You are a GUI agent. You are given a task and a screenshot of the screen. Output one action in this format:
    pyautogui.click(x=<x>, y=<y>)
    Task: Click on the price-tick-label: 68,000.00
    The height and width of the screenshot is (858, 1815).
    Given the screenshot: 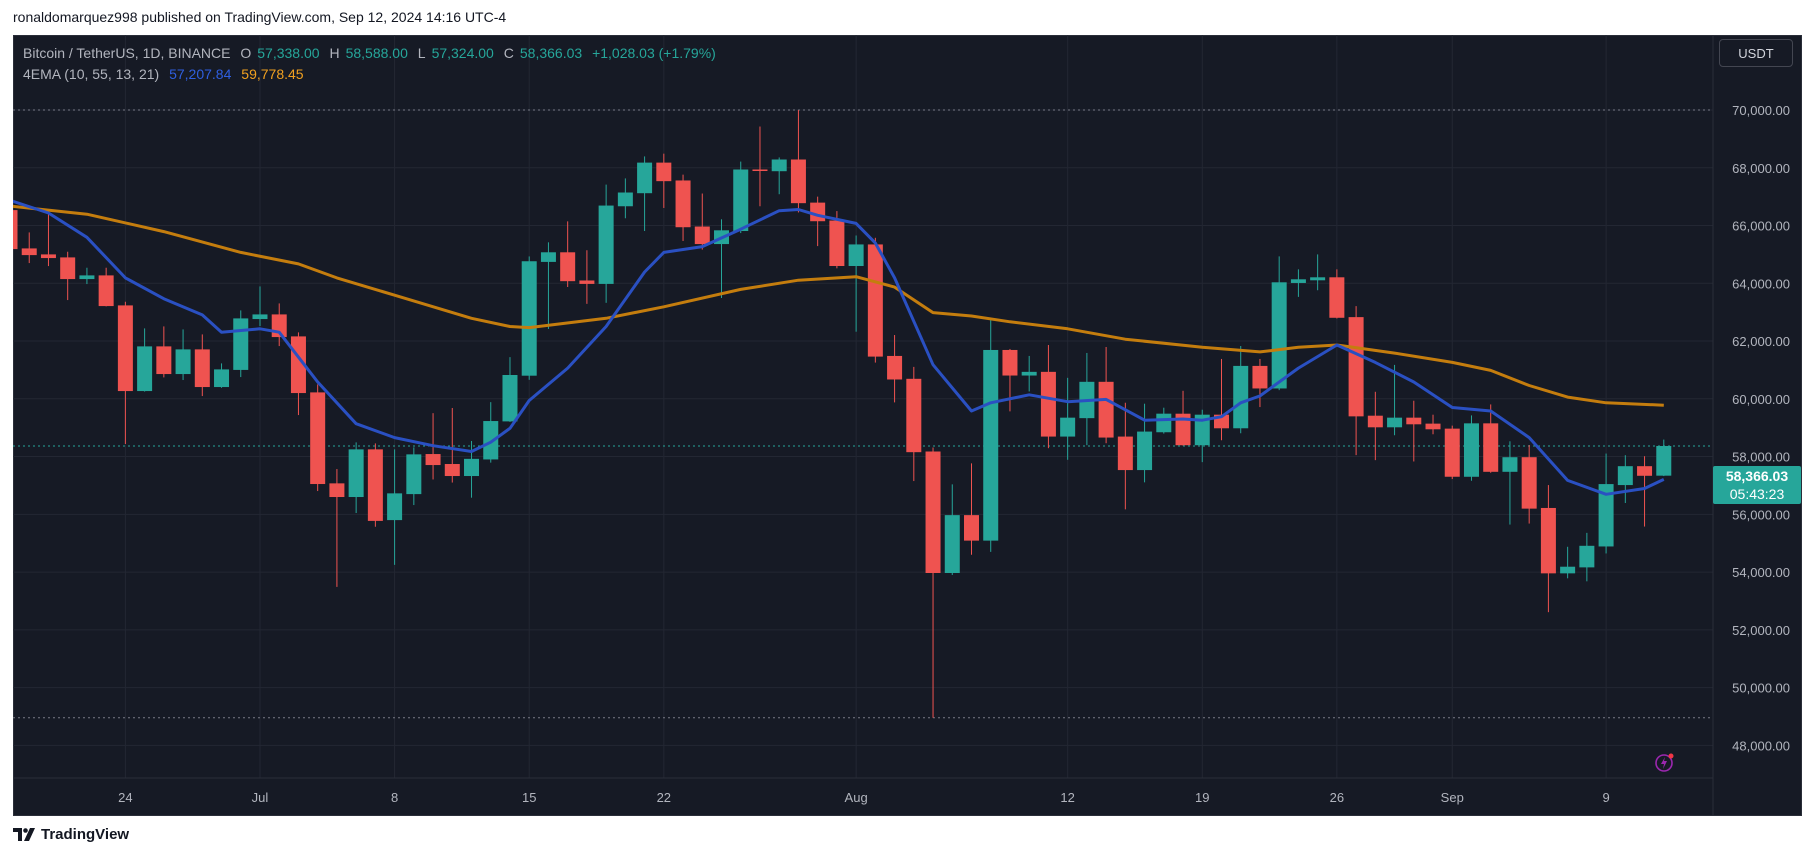 What is the action you would take?
    pyautogui.click(x=1761, y=168)
    